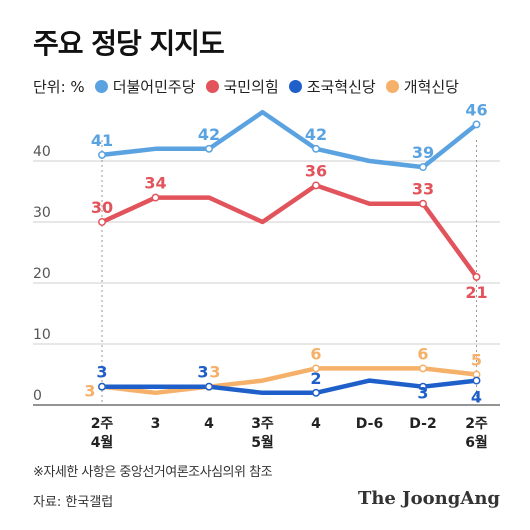 This screenshot has height=530, width=530. Describe the element at coordinates (42, 274) in the screenshot. I see `y-tick-label: 20` at that location.